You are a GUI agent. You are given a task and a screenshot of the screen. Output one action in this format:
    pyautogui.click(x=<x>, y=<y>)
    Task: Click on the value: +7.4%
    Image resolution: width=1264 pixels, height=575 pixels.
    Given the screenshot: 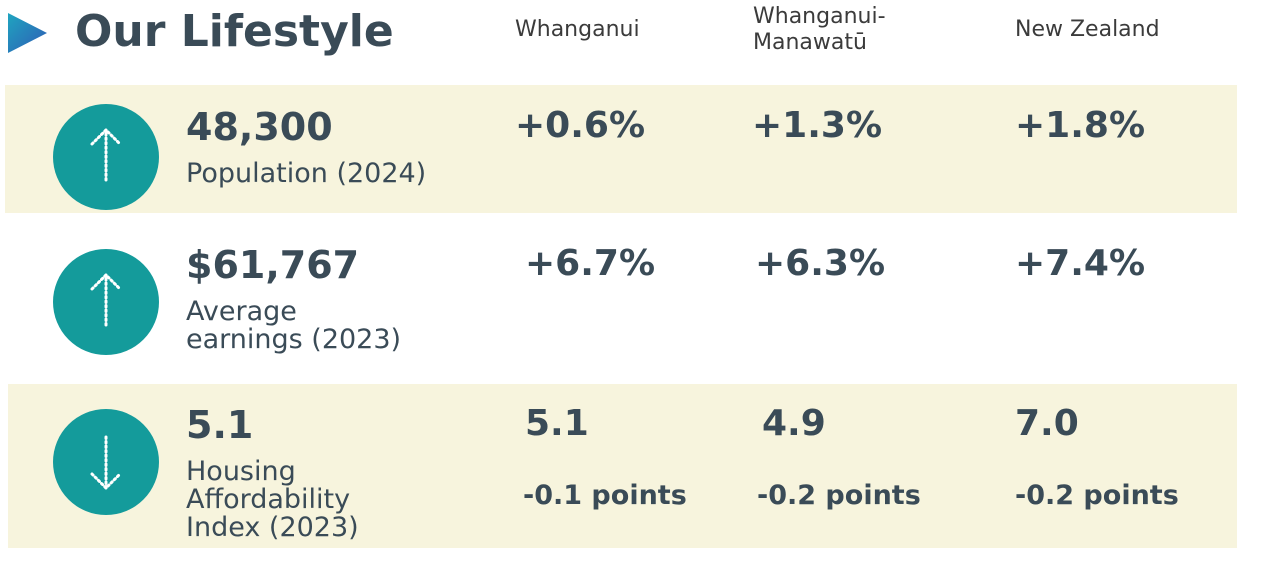 What is the action you would take?
    pyautogui.click(x=1080, y=263)
    